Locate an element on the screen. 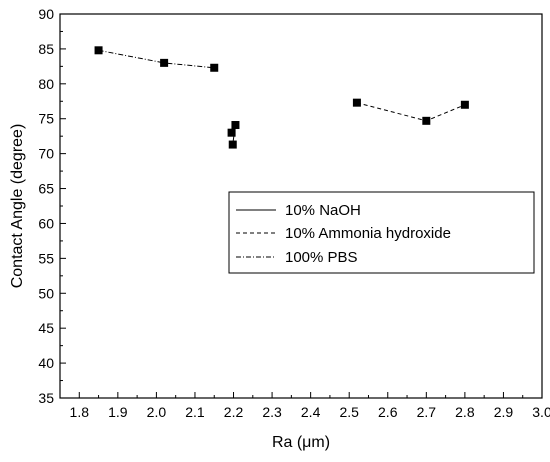 The height and width of the screenshot is (462, 550). legend-label: 100% PBS is located at coordinates (321, 257).